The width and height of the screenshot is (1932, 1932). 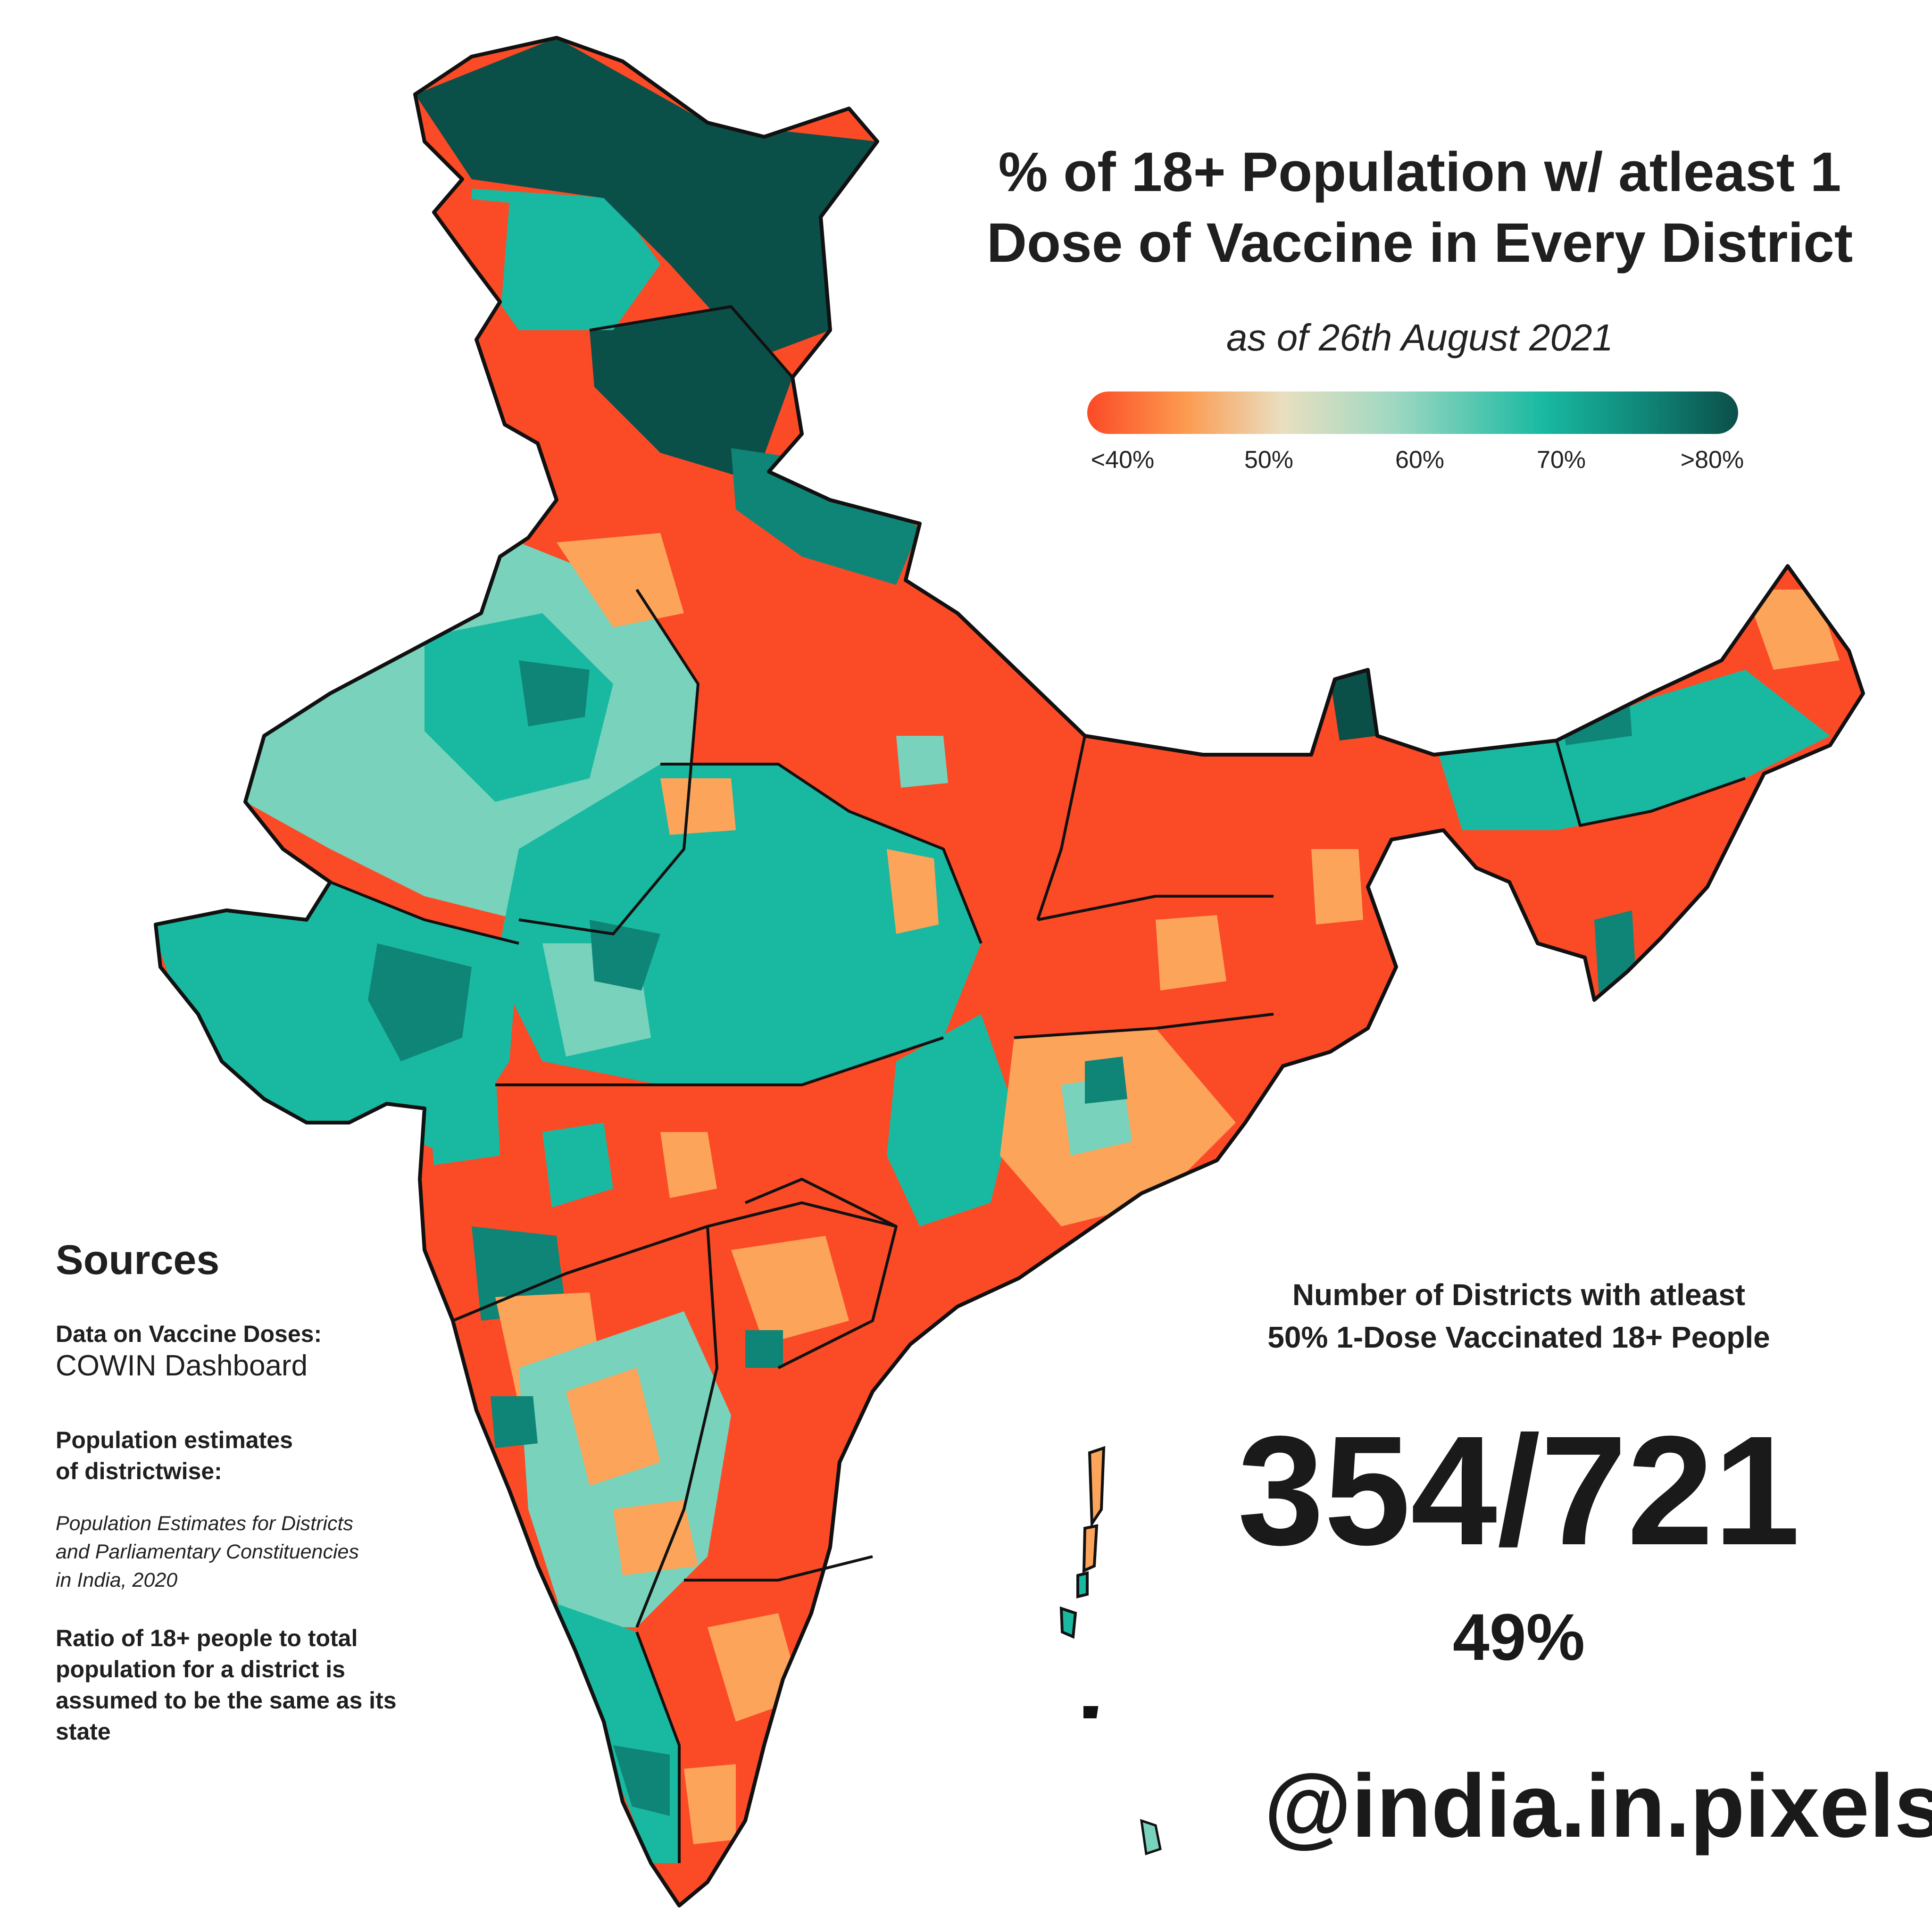 I want to click on region-mp-orange, so click(x=913, y=892).